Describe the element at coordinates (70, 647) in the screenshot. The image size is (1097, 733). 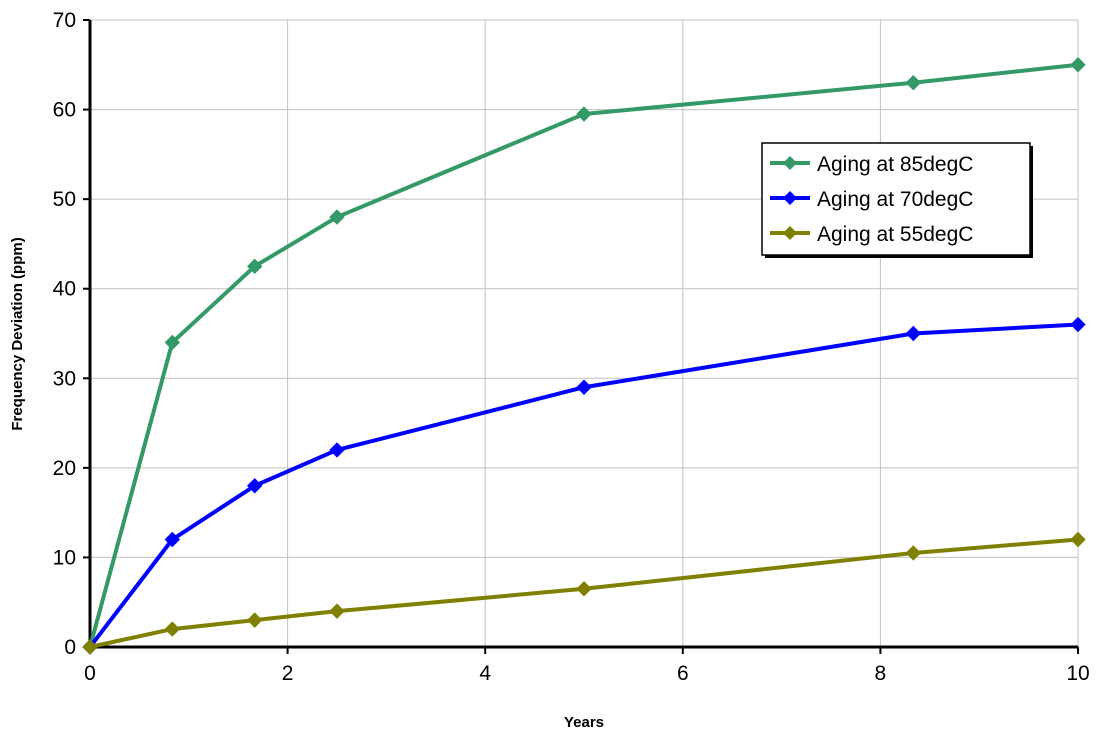
I see `y-tick-label: 0` at that location.